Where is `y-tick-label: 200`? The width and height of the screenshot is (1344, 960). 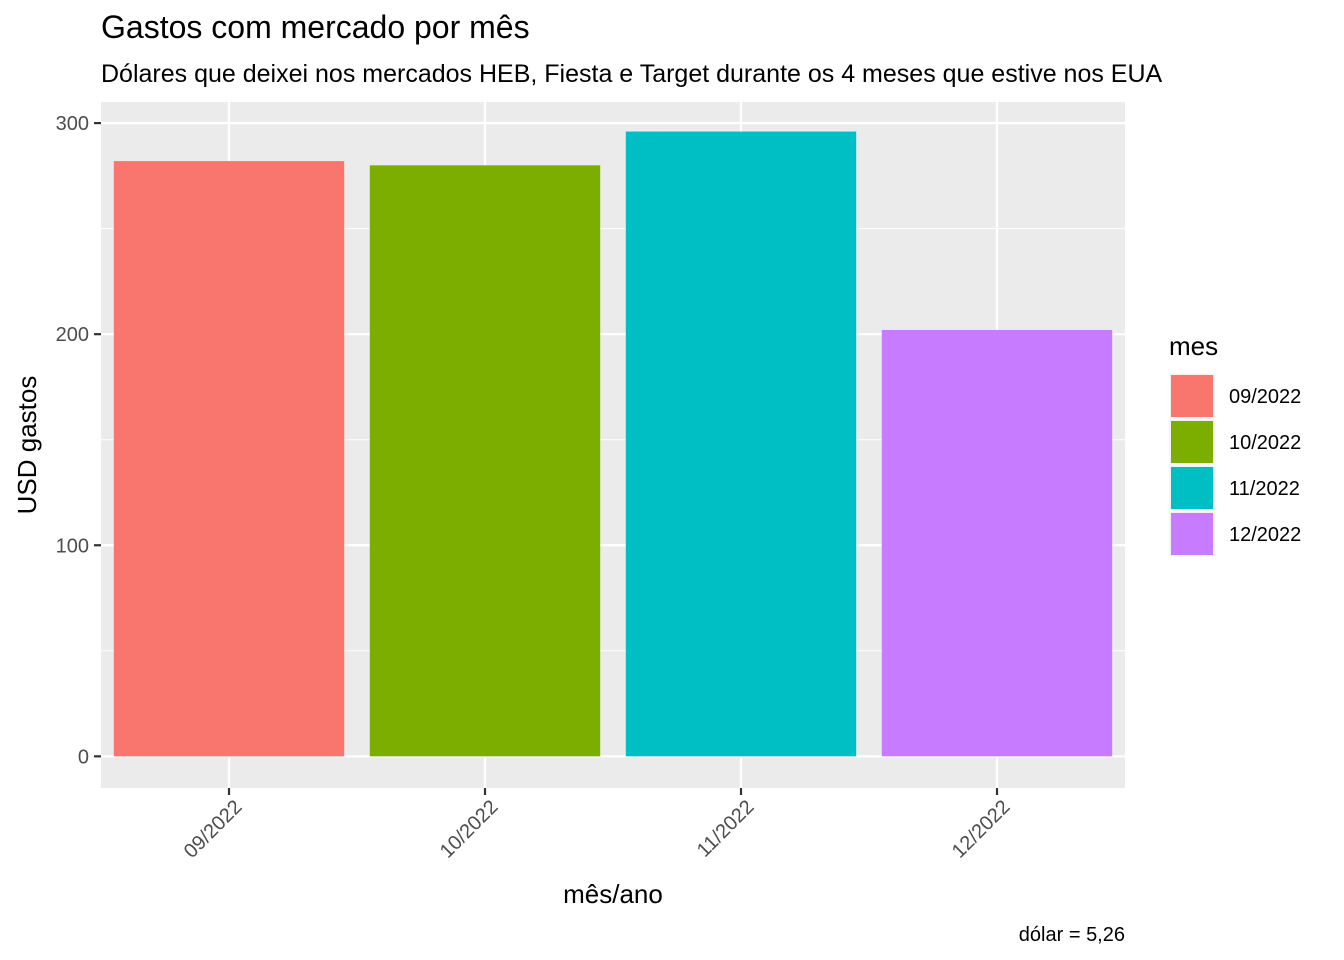
y-tick-label: 200 is located at coordinates (72, 335).